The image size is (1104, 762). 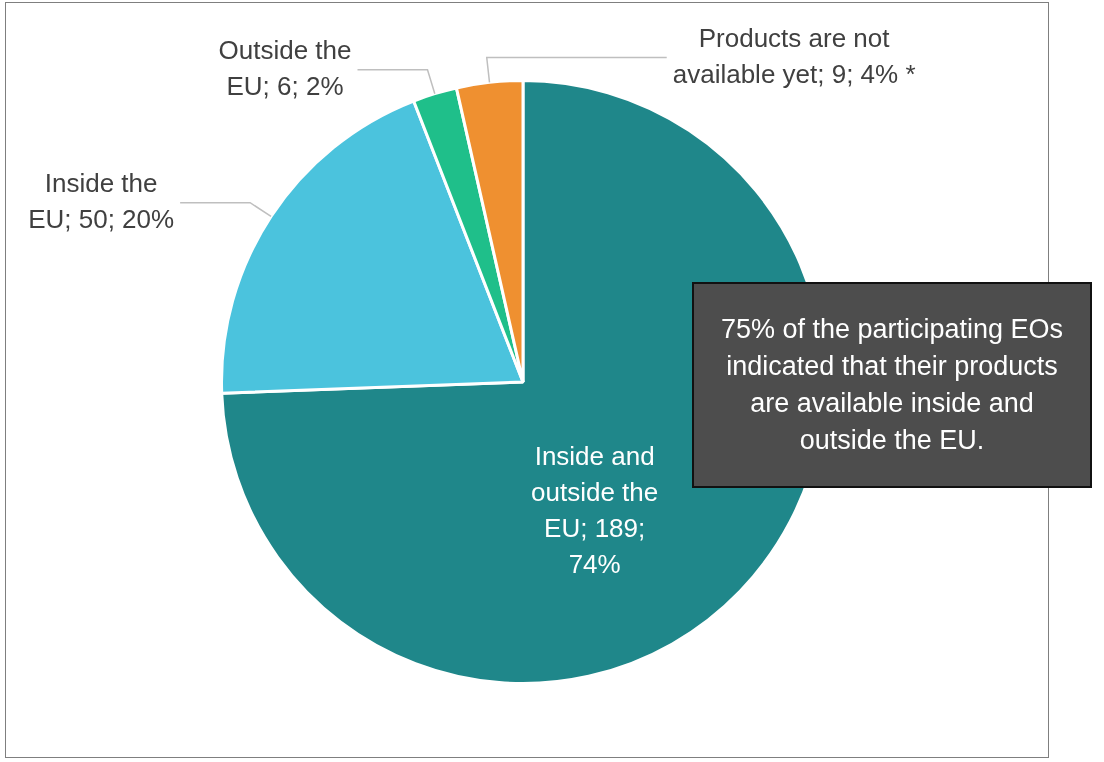 What do you see at coordinates (285, 67) in the screenshot?
I see `slice-label: Outside the EU; 6; 2%` at bounding box center [285, 67].